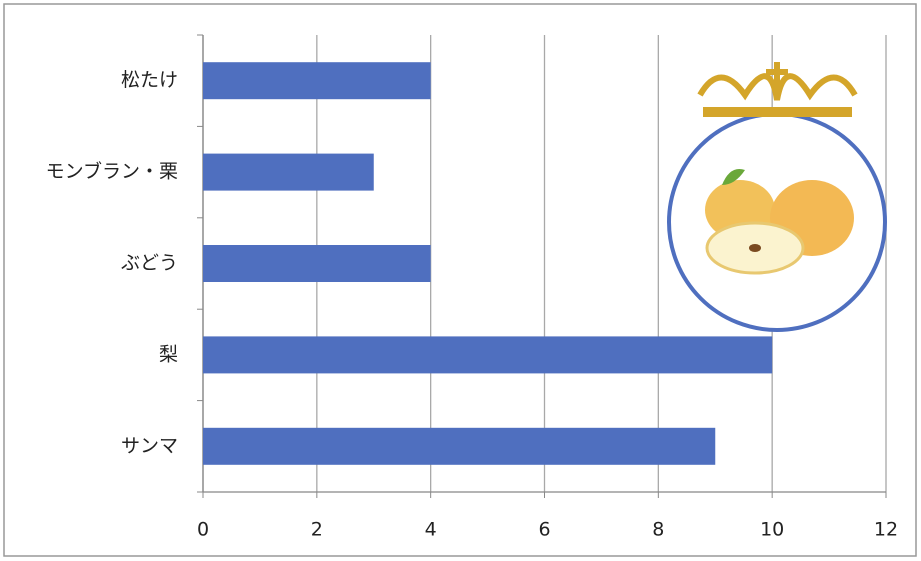 This screenshot has width=921, height=561. I want to click on x-tick-label: 10, so click(772, 530).